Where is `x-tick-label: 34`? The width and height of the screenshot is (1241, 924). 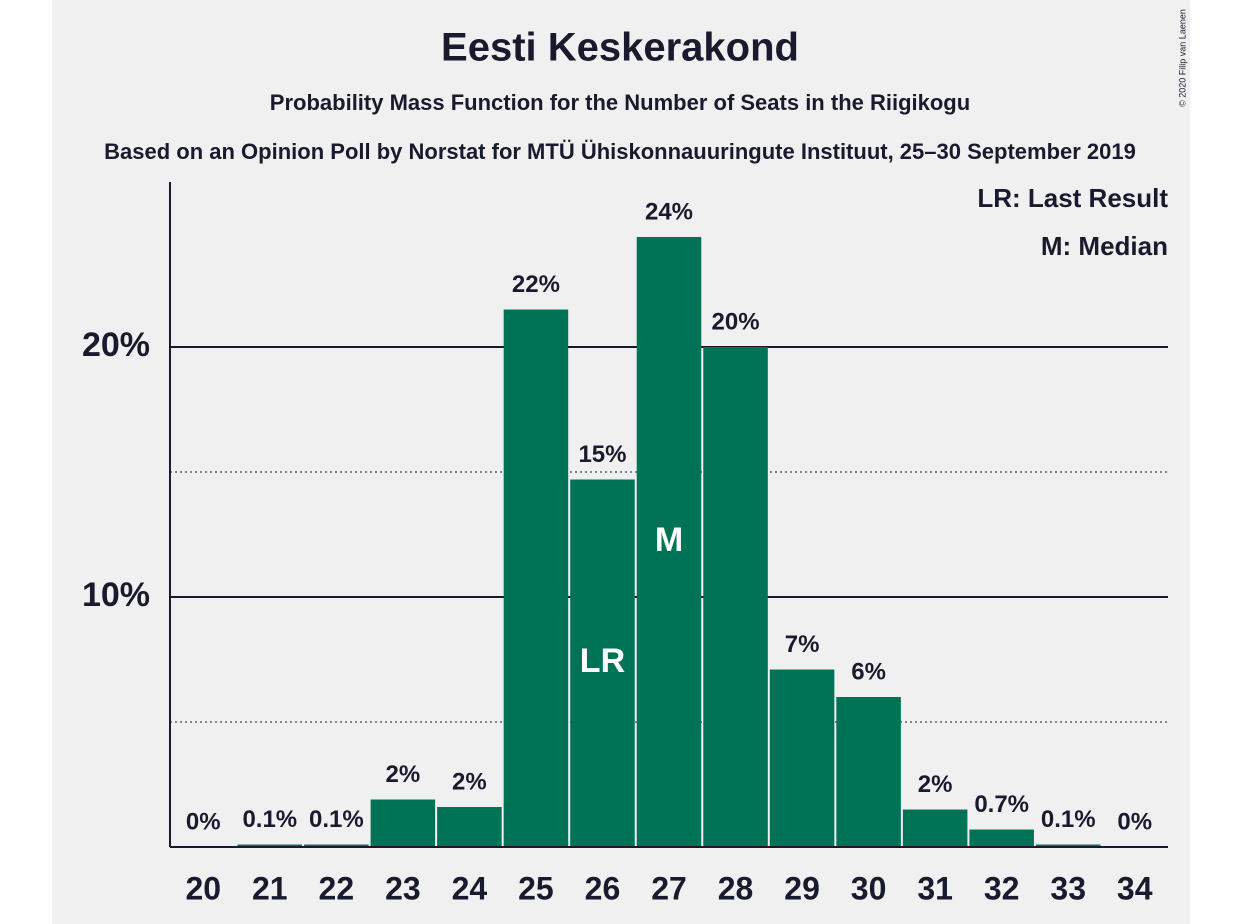 x-tick-label: 34 is located at coordinates (1135, 888).